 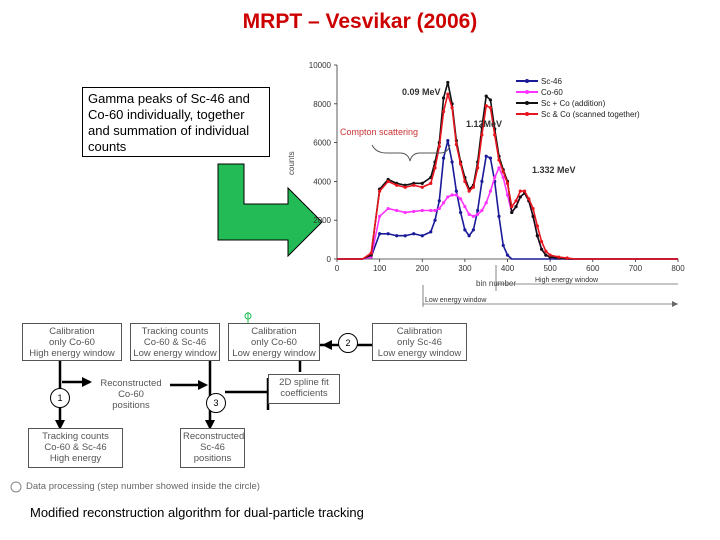 What do you see at coordinates (348, 343) in the screenshot?
I see `step-2-circle: 2` at bounding box center [348, 343].